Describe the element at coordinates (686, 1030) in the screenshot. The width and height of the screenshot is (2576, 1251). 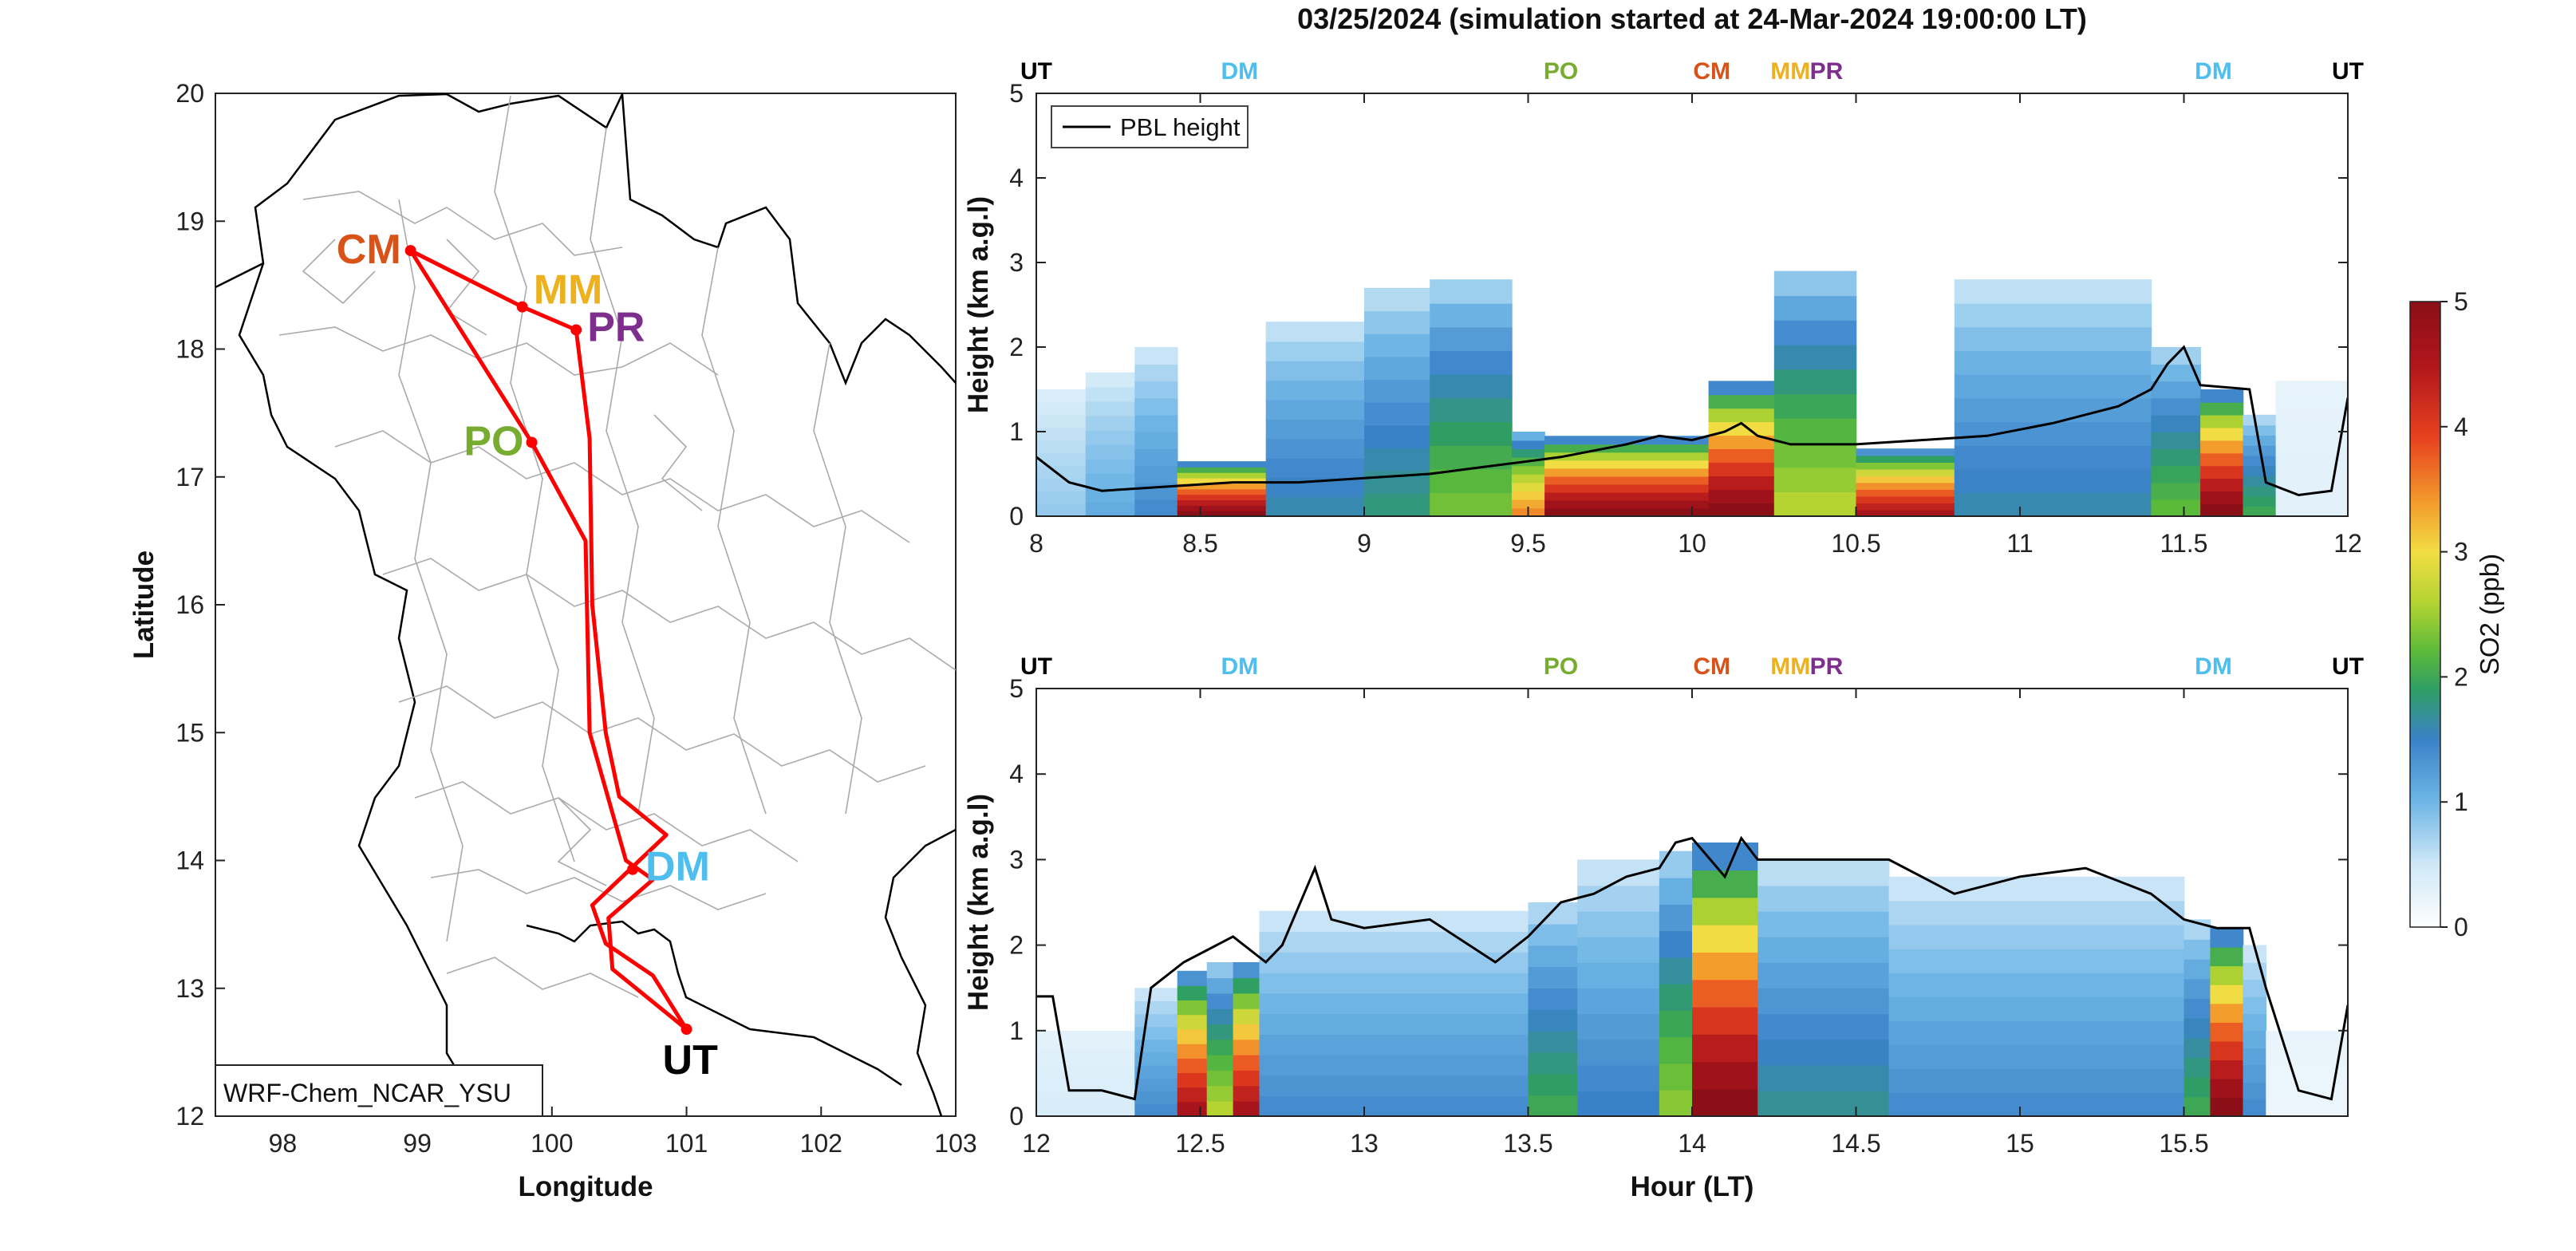
I see `site-marker-ut` at that location.